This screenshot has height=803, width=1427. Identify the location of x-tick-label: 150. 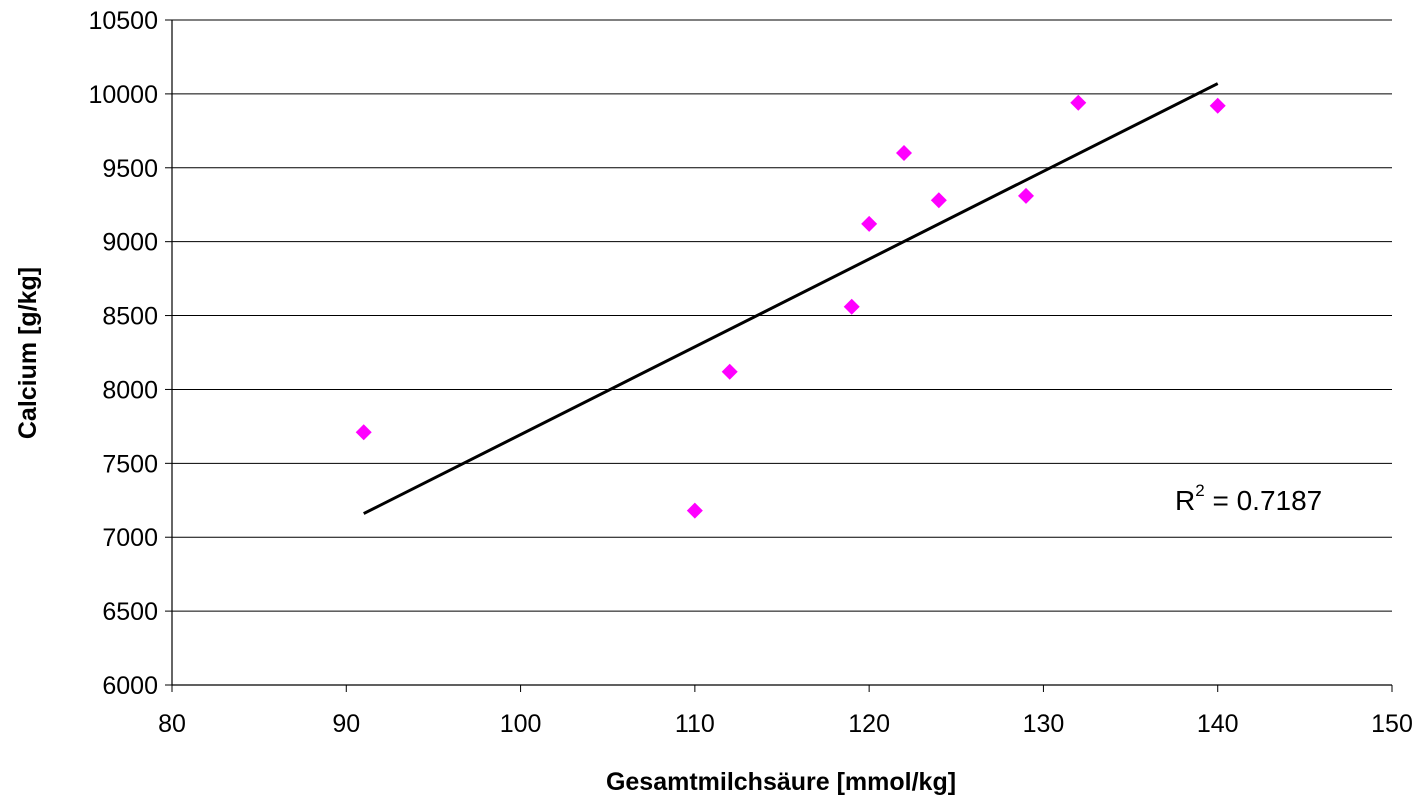
(1392, 724).